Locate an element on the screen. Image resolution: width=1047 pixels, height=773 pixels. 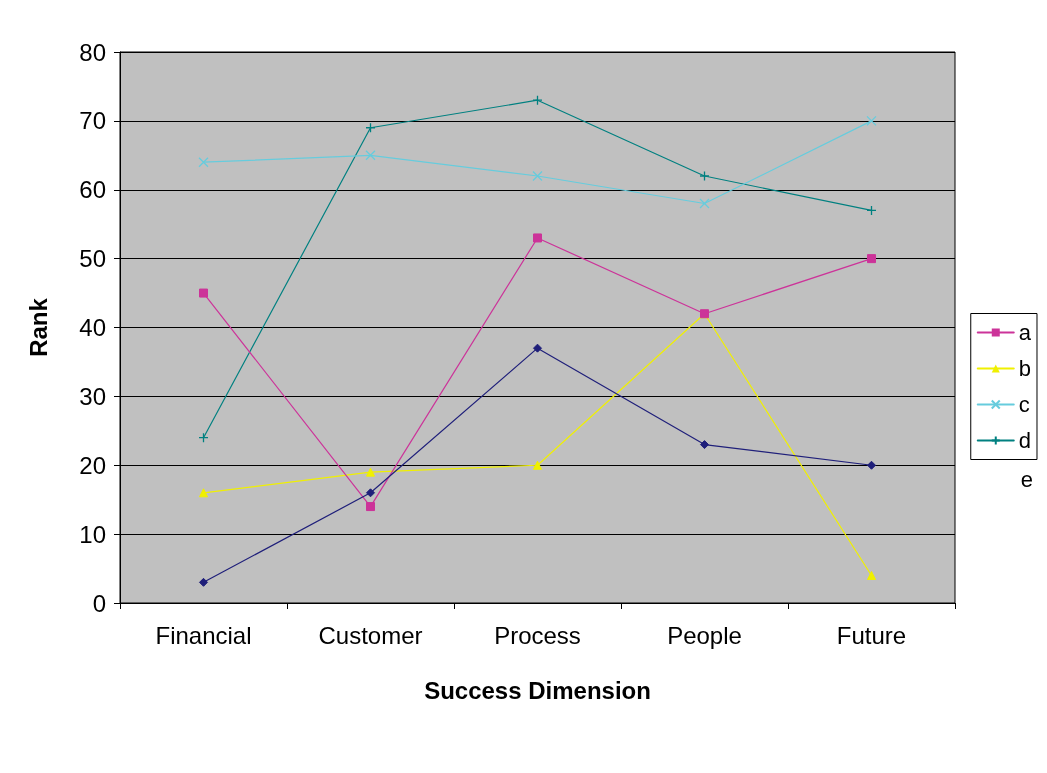
legend-label: b is located at coordinates (1025, 368).